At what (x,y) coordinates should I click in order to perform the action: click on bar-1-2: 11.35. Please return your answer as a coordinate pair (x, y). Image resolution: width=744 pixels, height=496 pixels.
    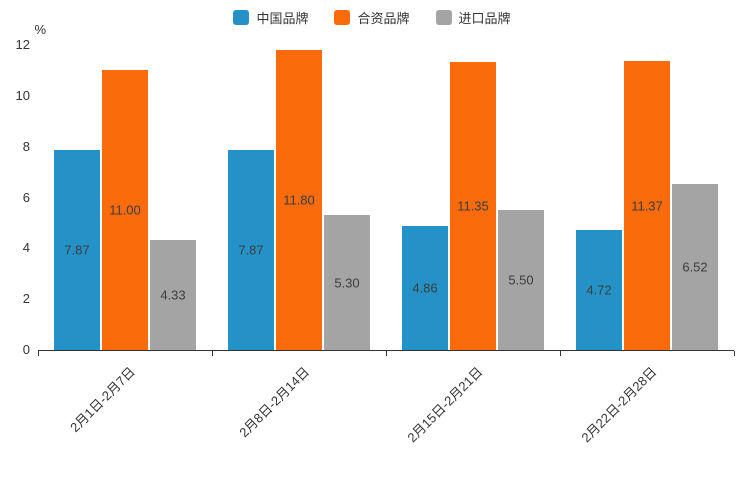
    Looking at the image, I should click on (473, 205).